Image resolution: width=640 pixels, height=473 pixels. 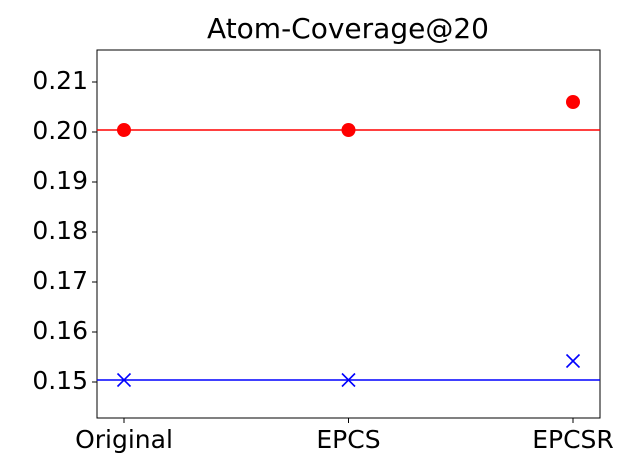 What do you see at coordinates (60, 130) in the screenshot?
I see `y-tick-label: 0.20` at bounding box center [60, 130].